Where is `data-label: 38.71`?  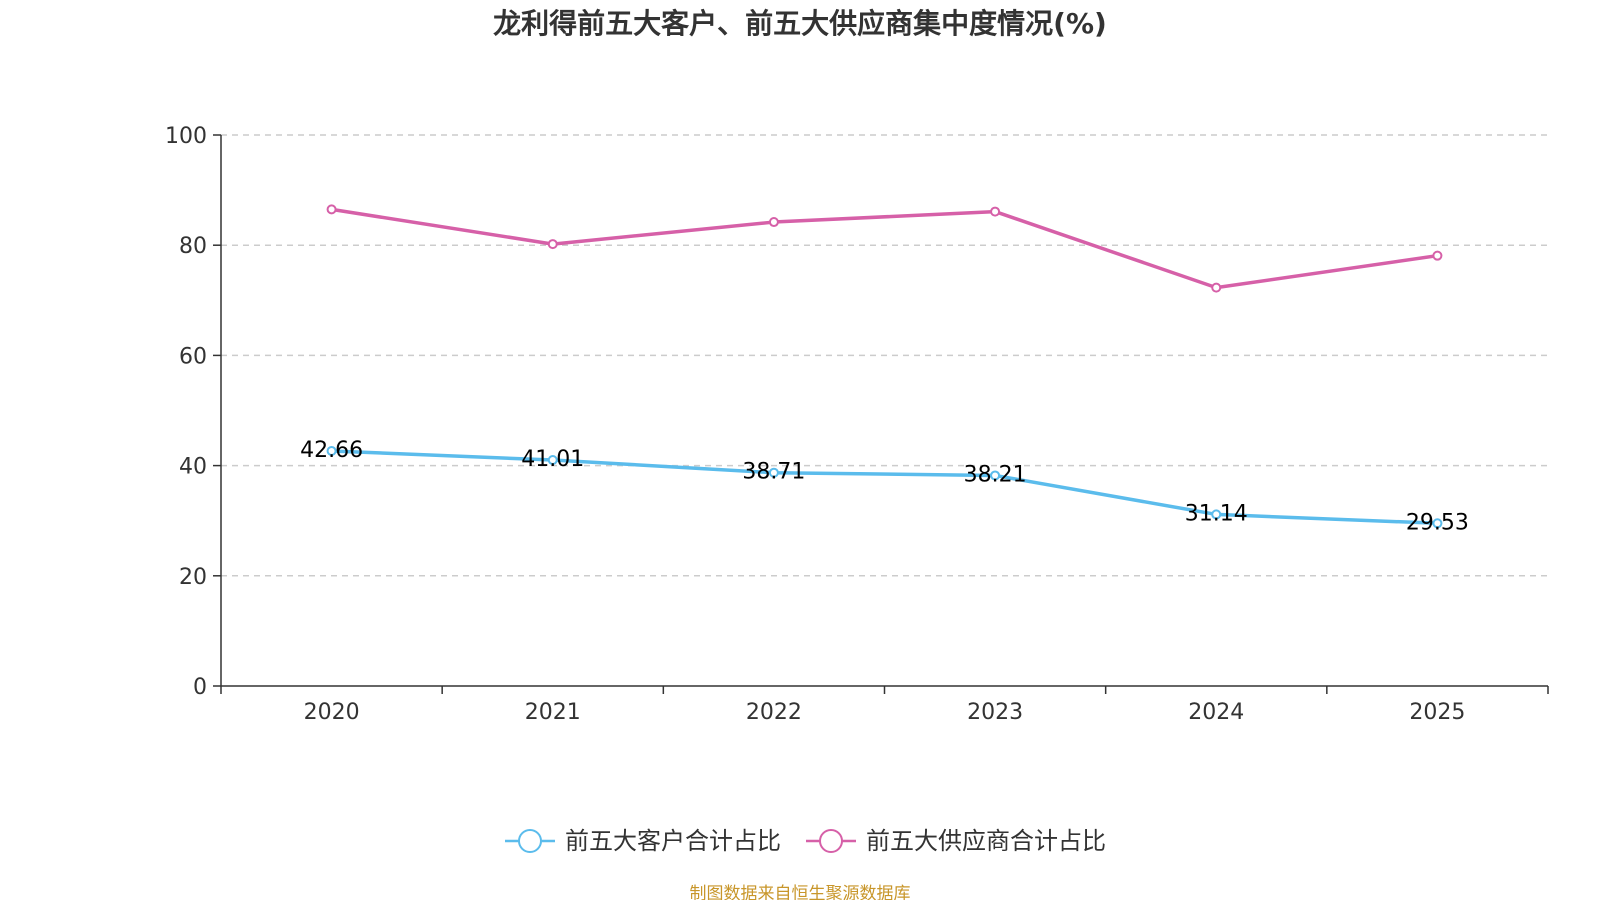 data-label: 38.71 is located at coordinates (773, 472).